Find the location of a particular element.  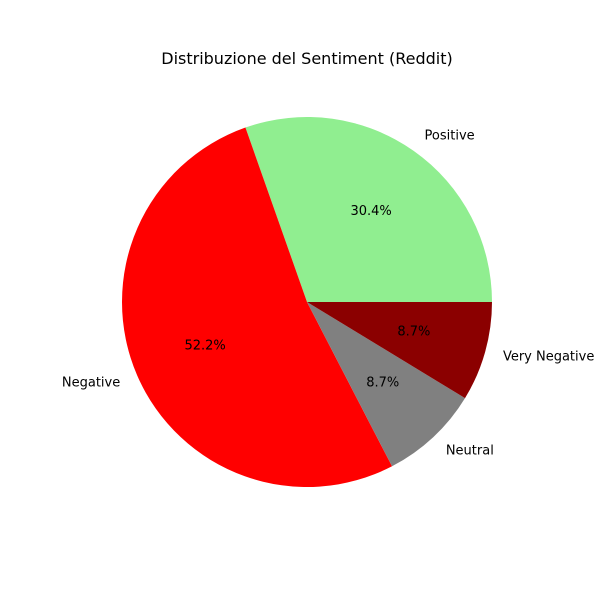

slice-percent-negative: 52.2% is located at coordinates (204, 346).